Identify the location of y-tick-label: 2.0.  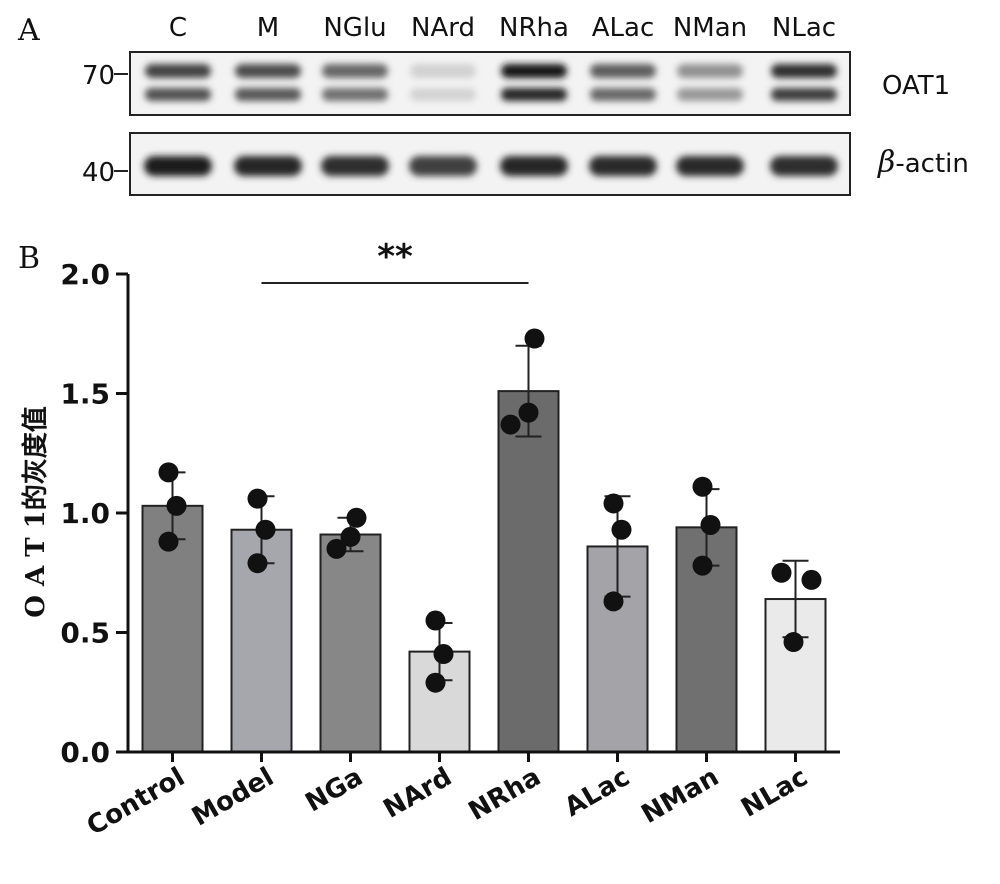
(85, 274).